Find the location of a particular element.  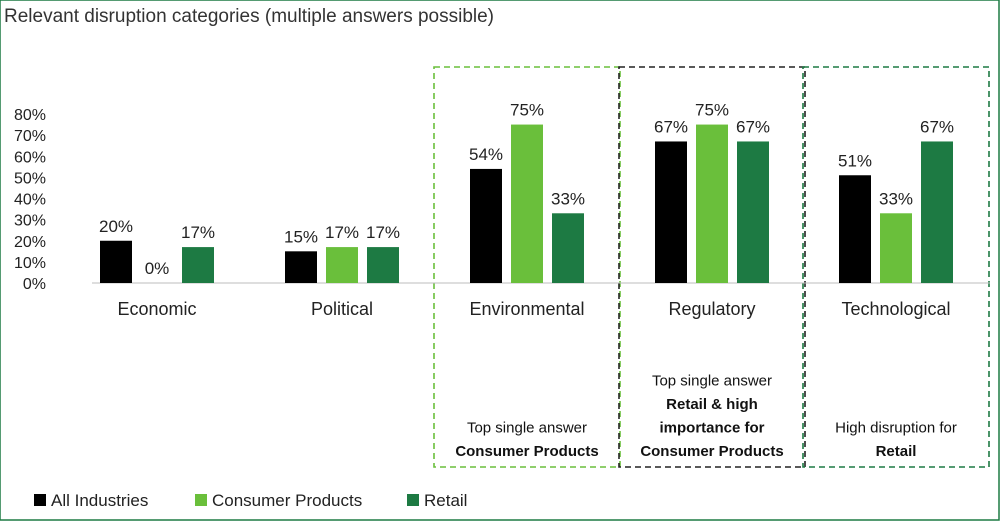

highlight-box-regulatory is located at coordinates (712, 267).